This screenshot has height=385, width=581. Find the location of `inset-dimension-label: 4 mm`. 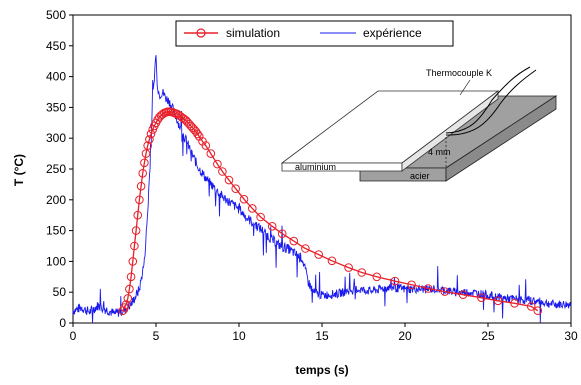

inset-dimension-label: 4 mm is located at coordinates (439, 152).